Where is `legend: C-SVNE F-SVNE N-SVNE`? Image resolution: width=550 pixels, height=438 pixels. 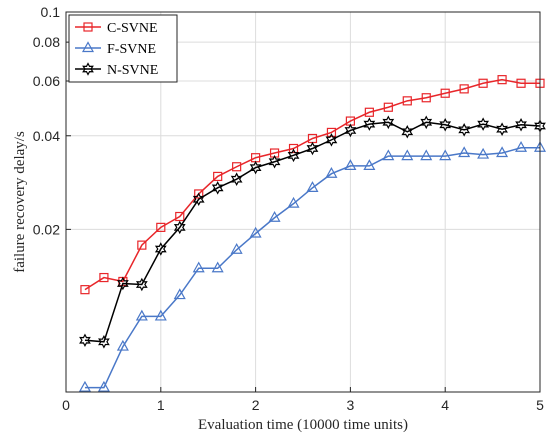
legend: C-SVNE F-SVNE N-SVNE is located at coordinates (123, 48).